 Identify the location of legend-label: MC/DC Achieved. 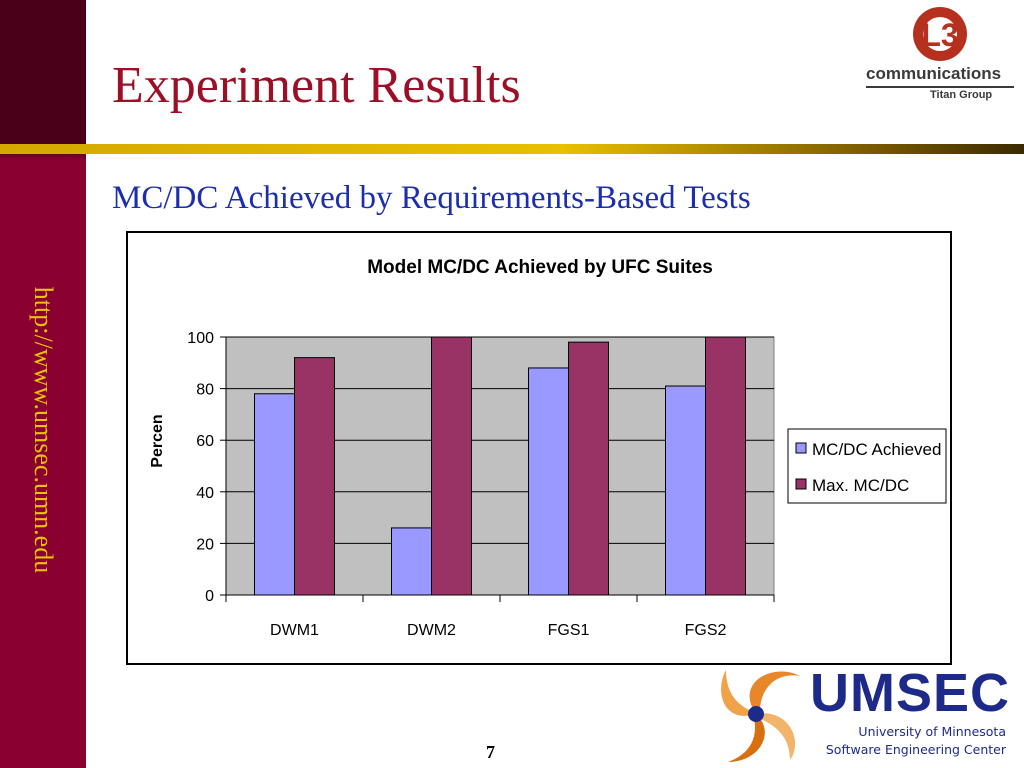
(876, 449).